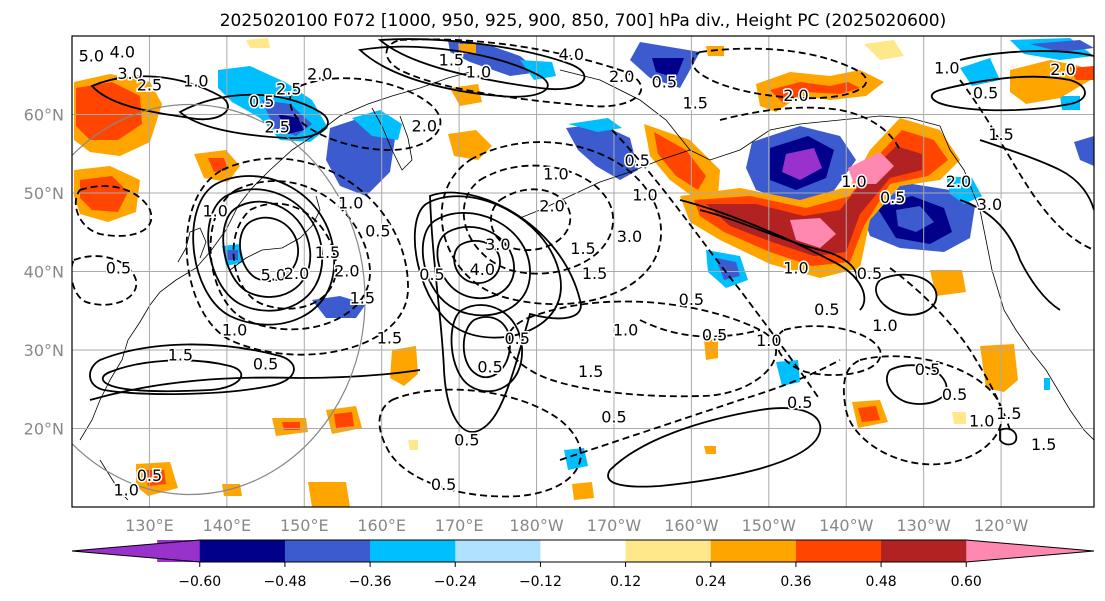 The height and width of the screenshot is (601, 1105). What do you see at coordinates (466, 95) in the screenshot?
I see `div-positive-siberia-north` at bounding box center [466, 95].